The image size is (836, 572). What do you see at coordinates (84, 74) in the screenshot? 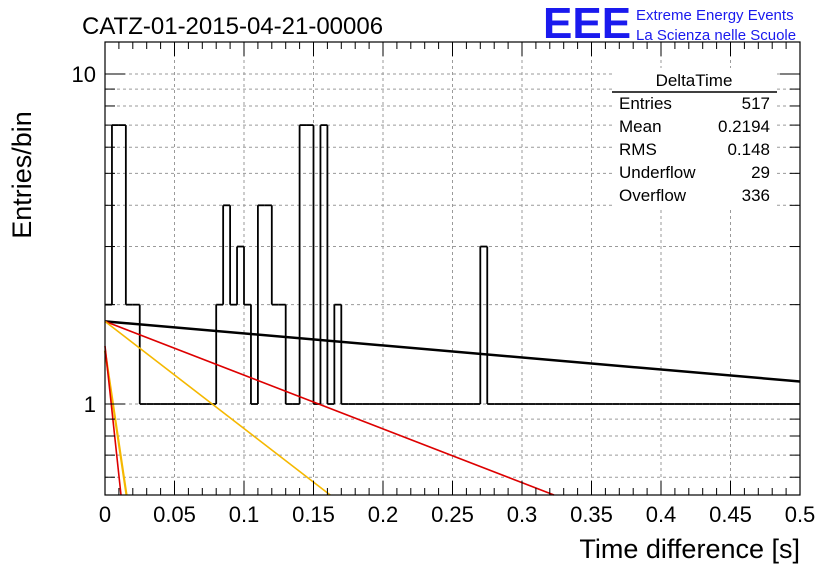
I see `y-tick-label: 10` at bounding box center [84, 74].